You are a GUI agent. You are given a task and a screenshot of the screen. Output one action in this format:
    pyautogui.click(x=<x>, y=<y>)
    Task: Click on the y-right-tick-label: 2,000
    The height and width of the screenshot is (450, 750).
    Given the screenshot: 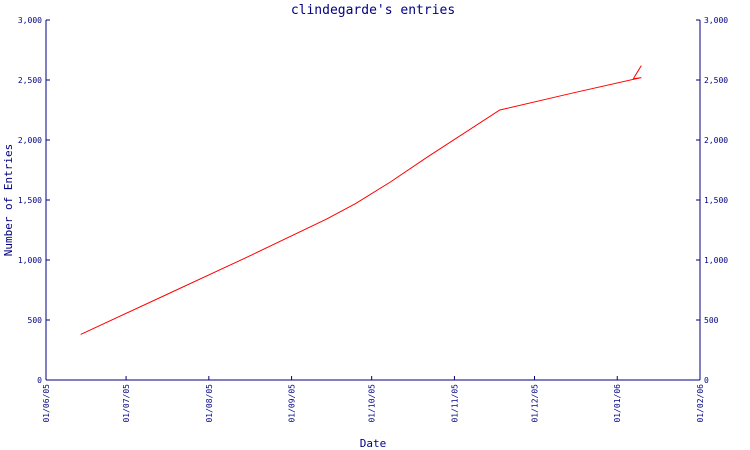 What is the action you would take?
    pyautogui.click(x=716, y=140)
    